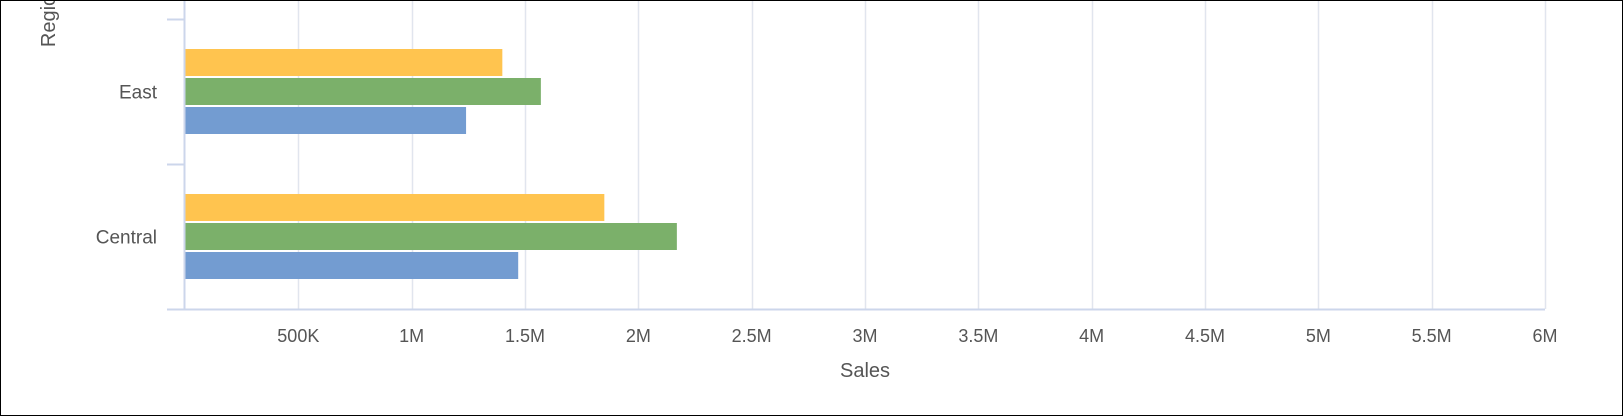 The width and height of the screenshot is (1623, 416). Describe the element at coordinates (1091, 336) in the screenshot. I see `x-tick-label: 4M` at that location.